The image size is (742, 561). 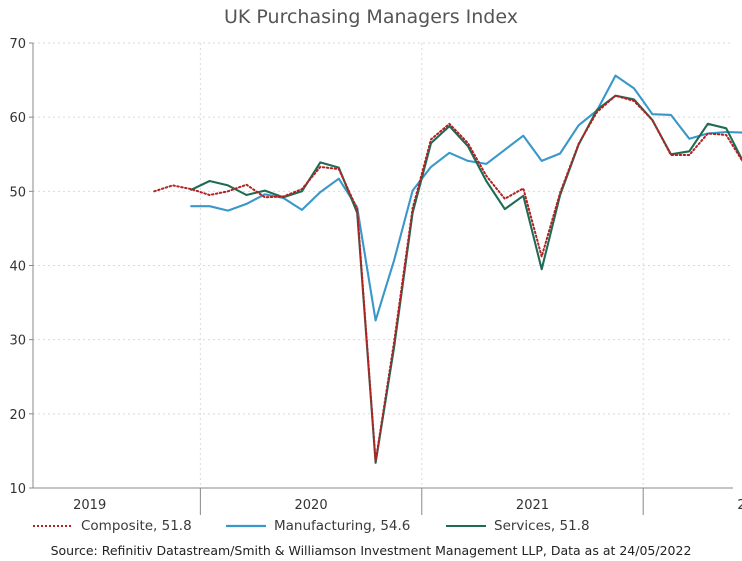 I want to click on y-tick-label-60: 60, so click(x=17, y=118).